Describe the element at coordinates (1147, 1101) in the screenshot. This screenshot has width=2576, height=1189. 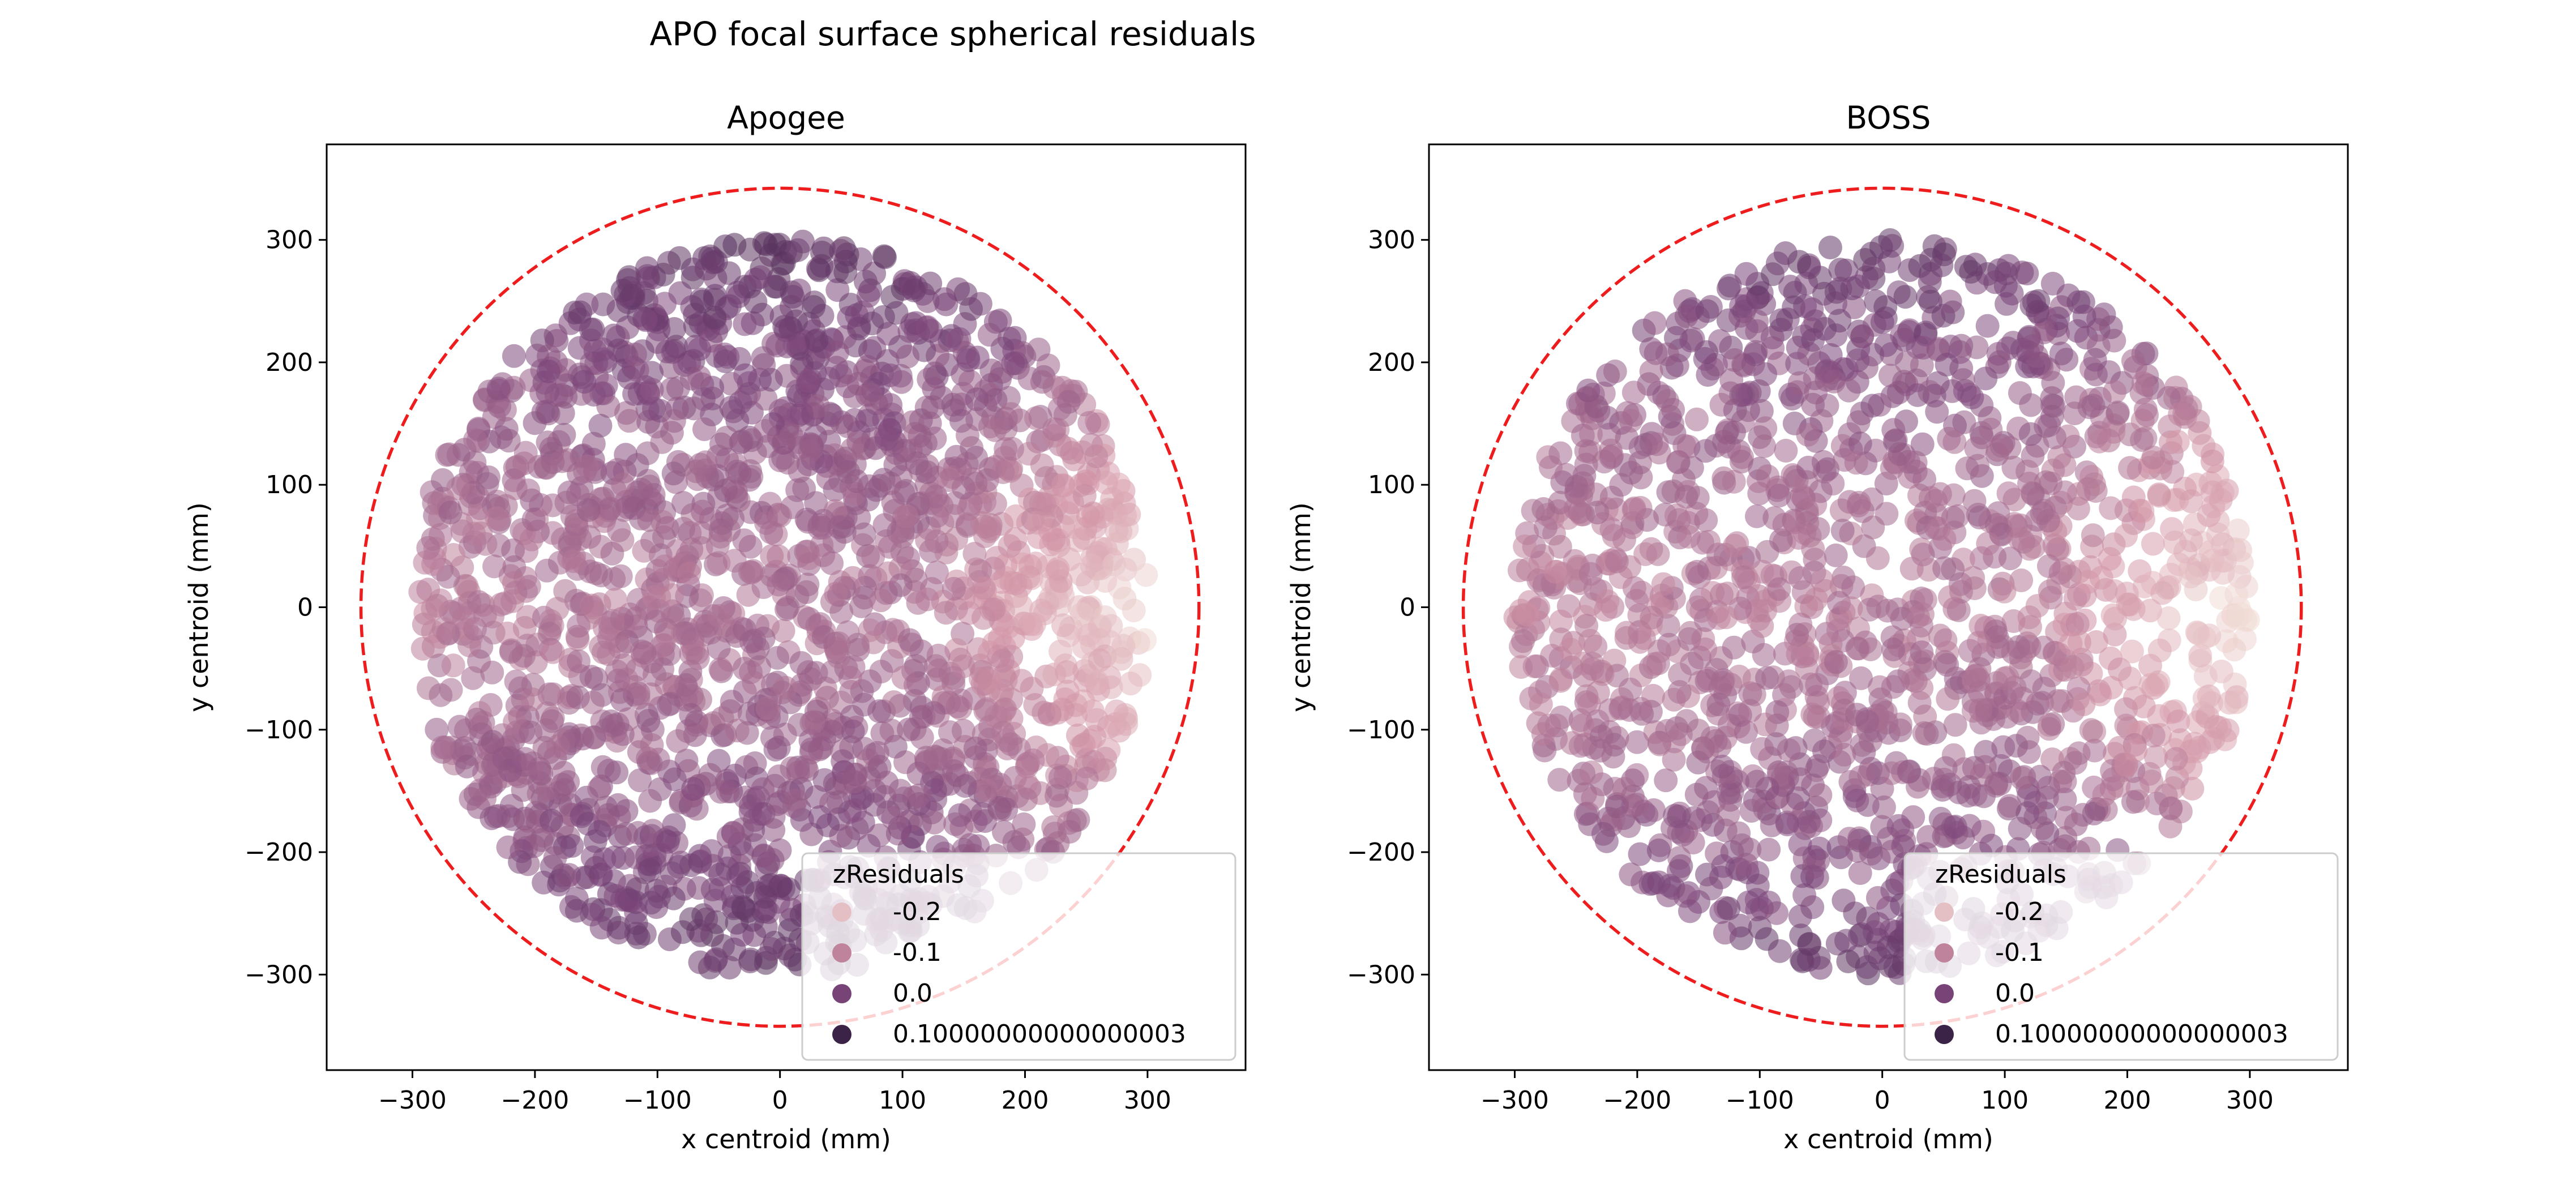
I see `x-tick-label: 300` at that location.